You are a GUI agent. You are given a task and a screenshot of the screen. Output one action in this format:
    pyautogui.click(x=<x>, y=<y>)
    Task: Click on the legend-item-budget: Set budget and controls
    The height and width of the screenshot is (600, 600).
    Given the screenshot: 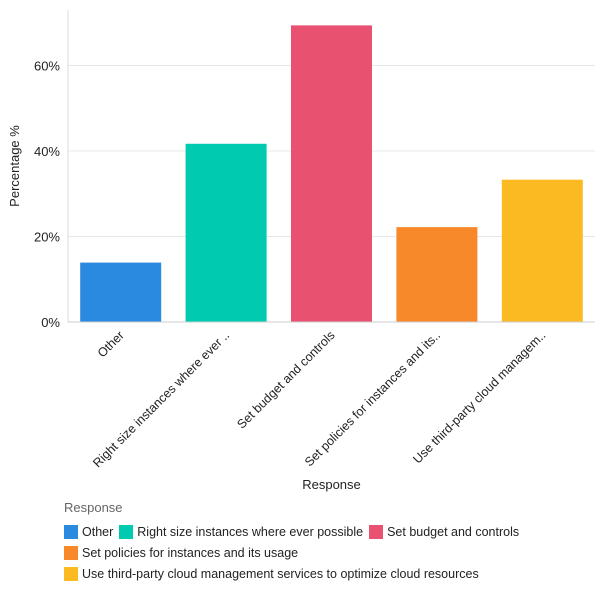 What is the action you would take?
    pyautogui.click(x=444, y=531)
    